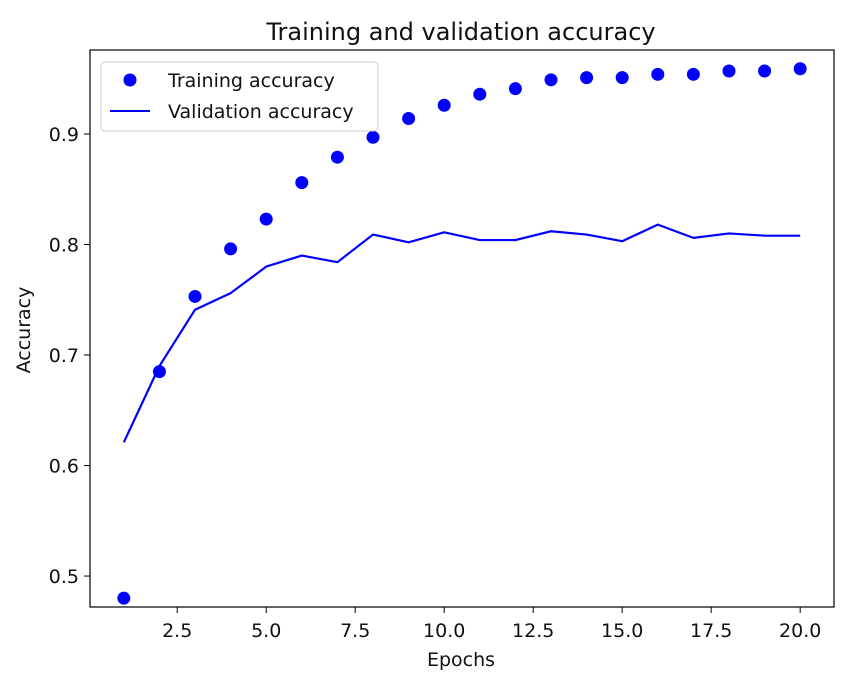  What do you see at coordinates (251, 81) in the screenshot?
I see `legend-label-training: Training accuracy` at bounding box center [251, 81].